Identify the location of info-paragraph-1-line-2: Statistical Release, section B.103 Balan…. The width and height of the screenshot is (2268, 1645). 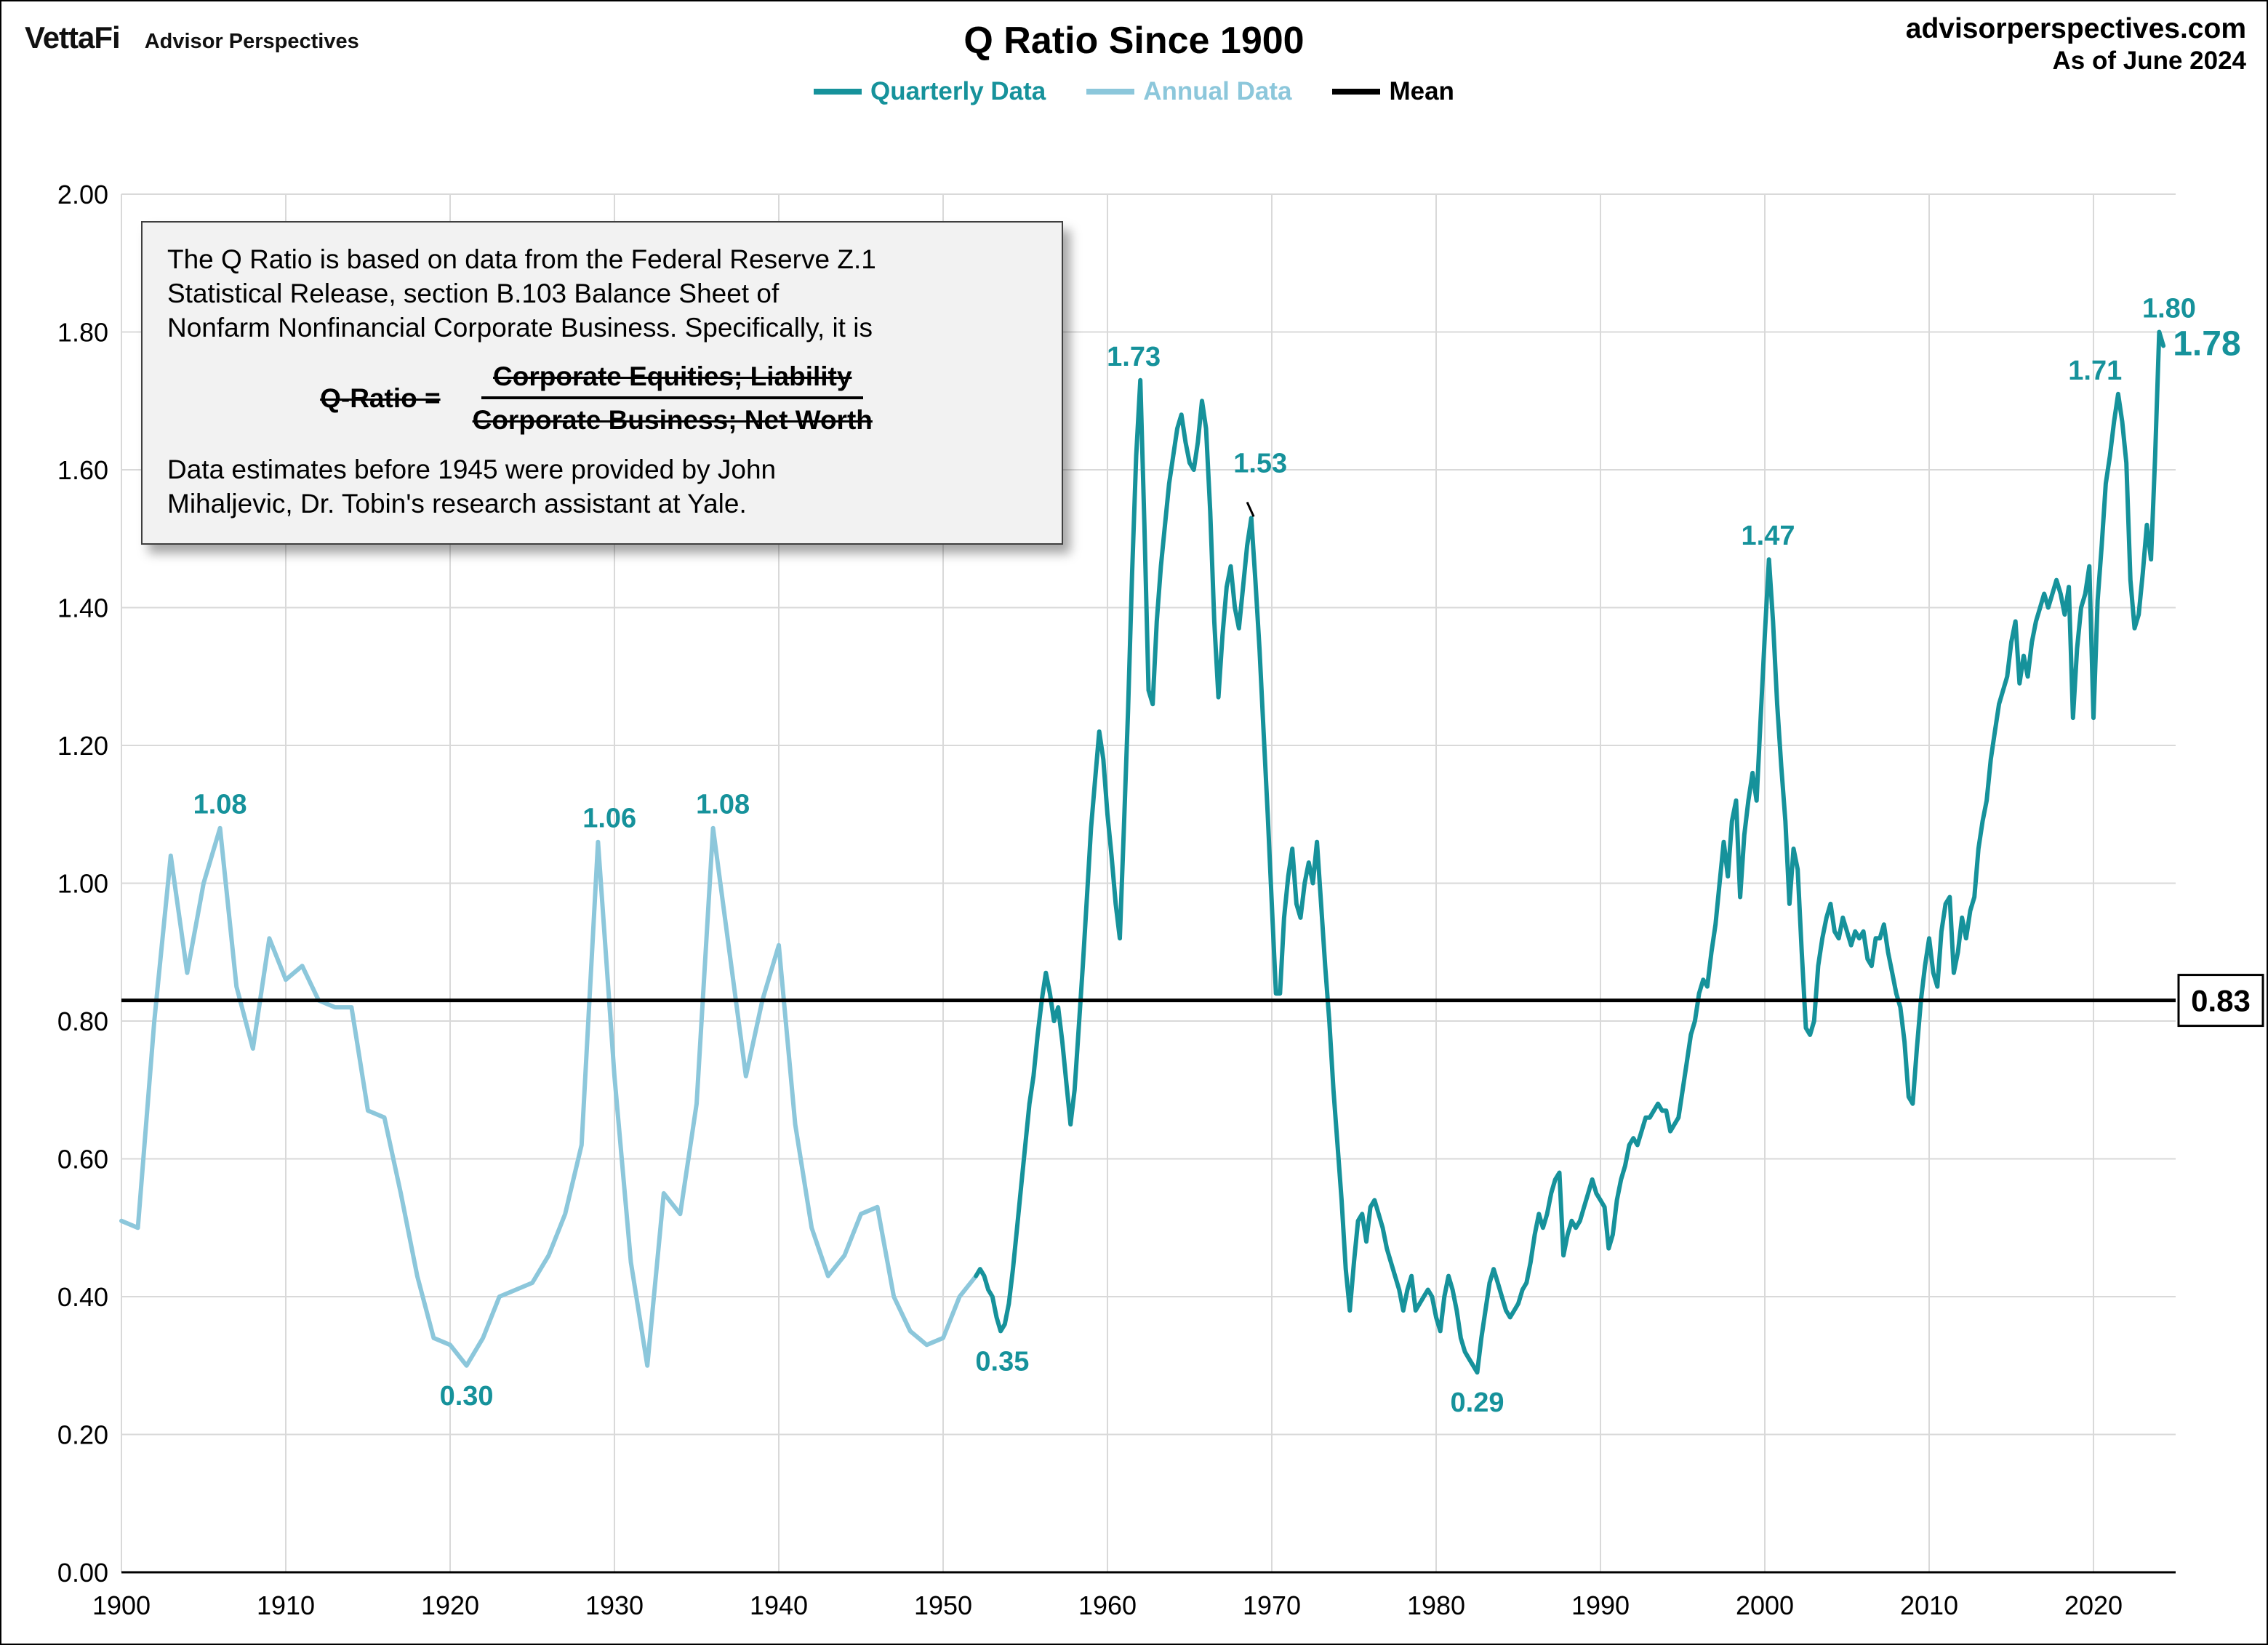
(473, 293).